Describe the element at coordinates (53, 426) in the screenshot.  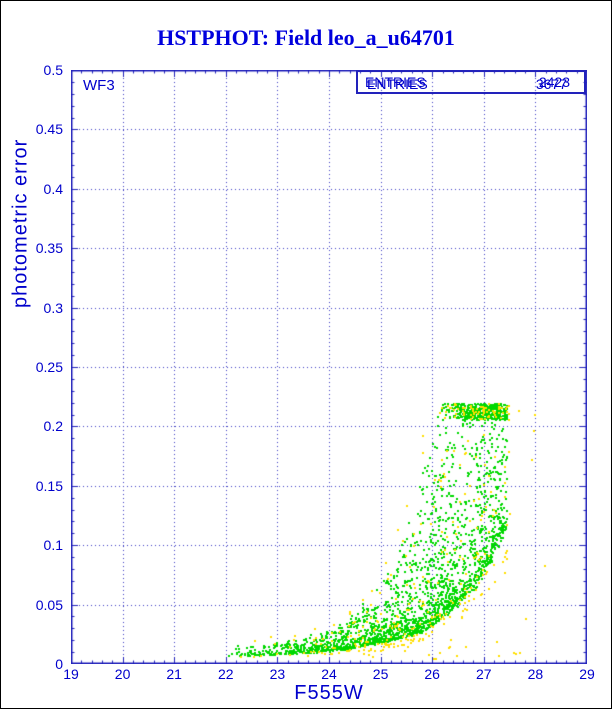
I see `y-tick-label: 0.2` at that location.